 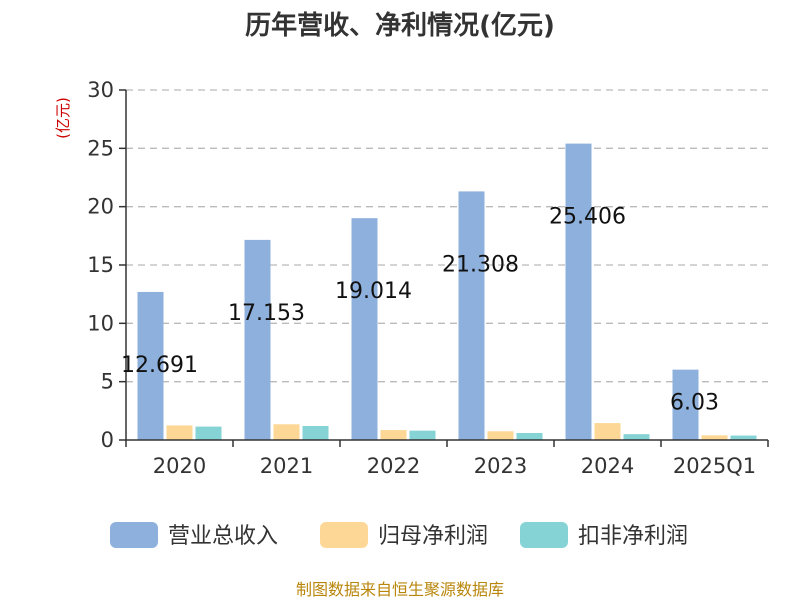 I want to click on y-tick-label: 20, so click(x=100, y=207).